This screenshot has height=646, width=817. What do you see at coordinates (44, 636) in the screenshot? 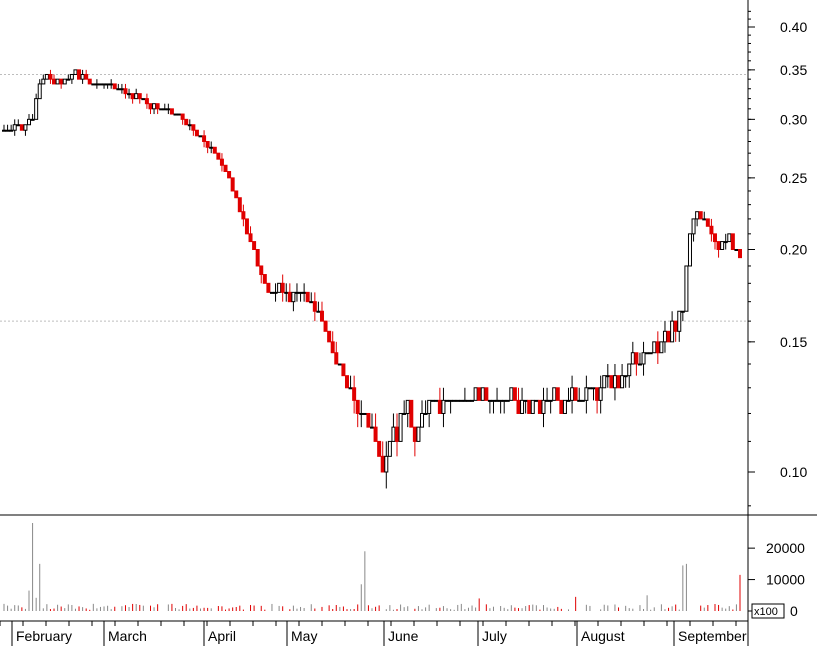
I see `month-label: February` at bounding box center [44, 636].